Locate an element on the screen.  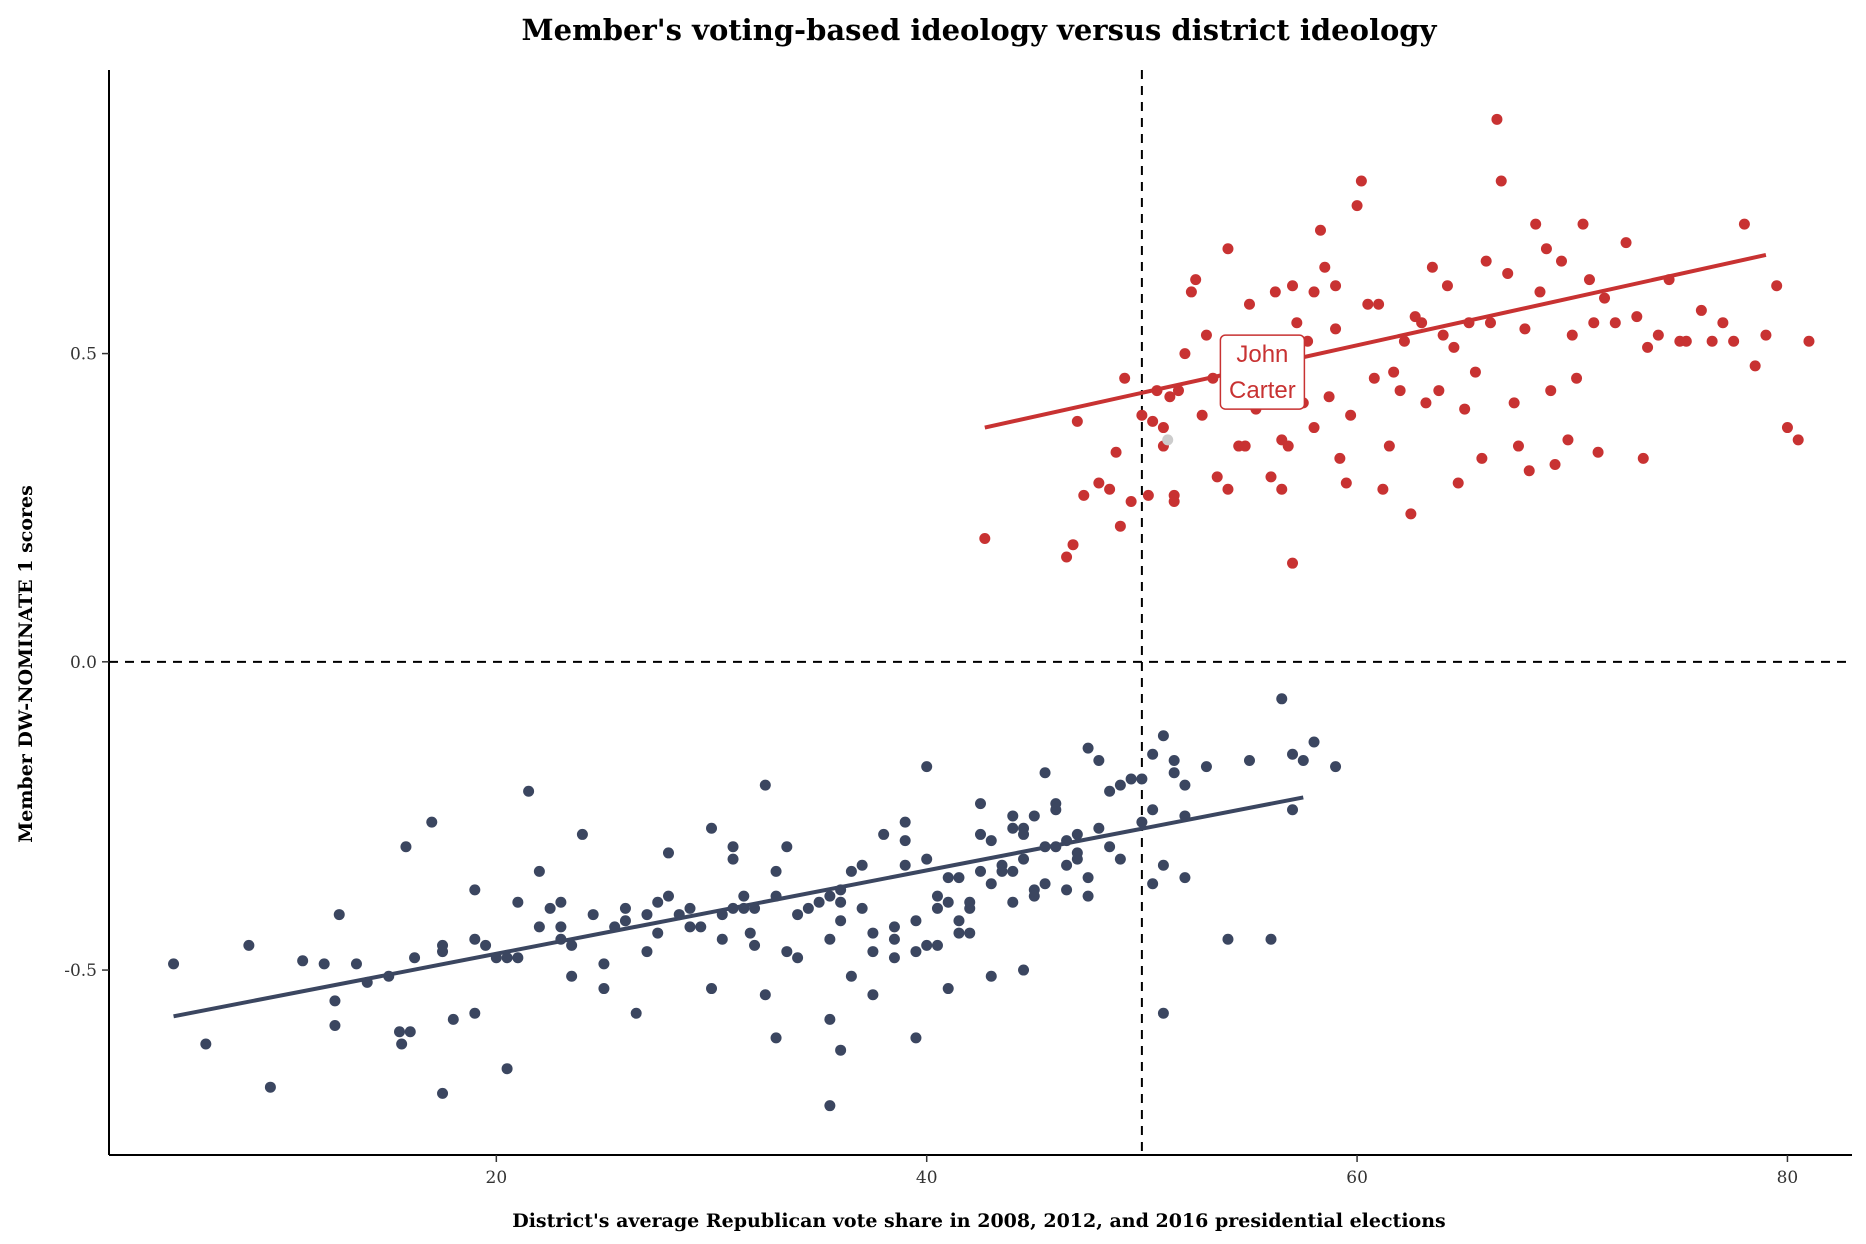
x-tick-label: 80 is located at coordinates (1788, 1178).